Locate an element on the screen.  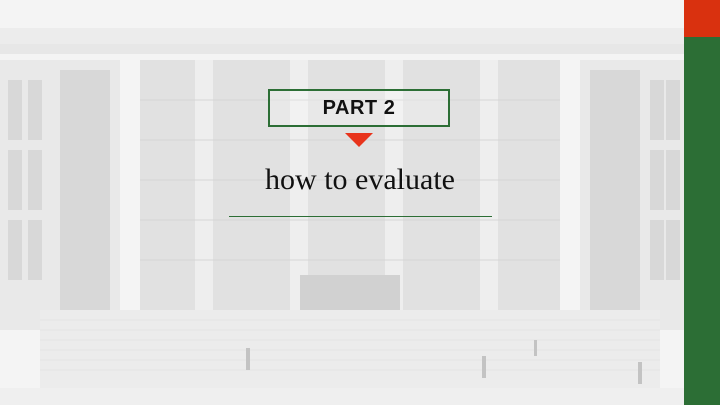
accent-bar-green is located at coordinates (702, 221).